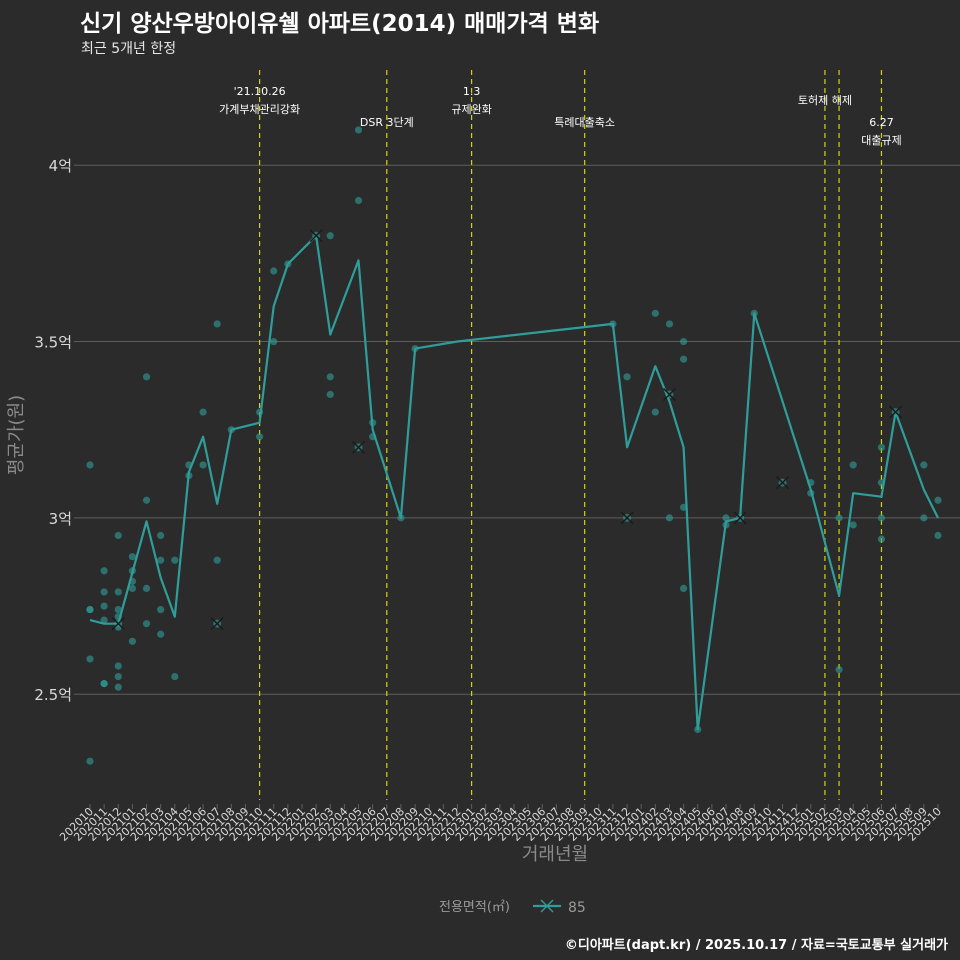 The height and width of the screenshot is (960, 960). Describe the element at coordinates (259, 109) in the screenshot. I see `policy-annotation-line: 가계부채관리강화` at that location.